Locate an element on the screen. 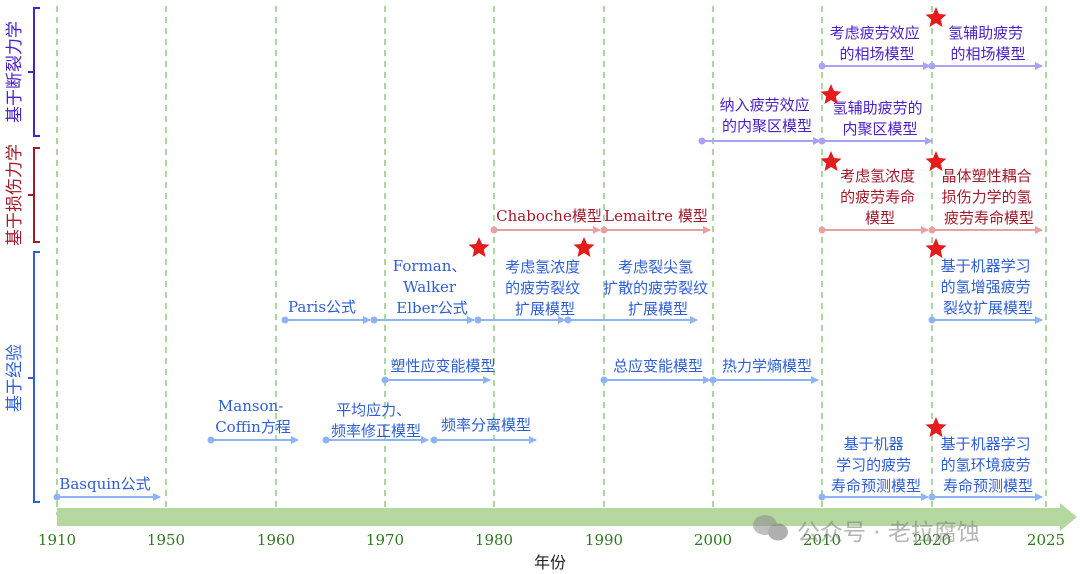  axis-title: 年份 is located at coordinates (550, 562).